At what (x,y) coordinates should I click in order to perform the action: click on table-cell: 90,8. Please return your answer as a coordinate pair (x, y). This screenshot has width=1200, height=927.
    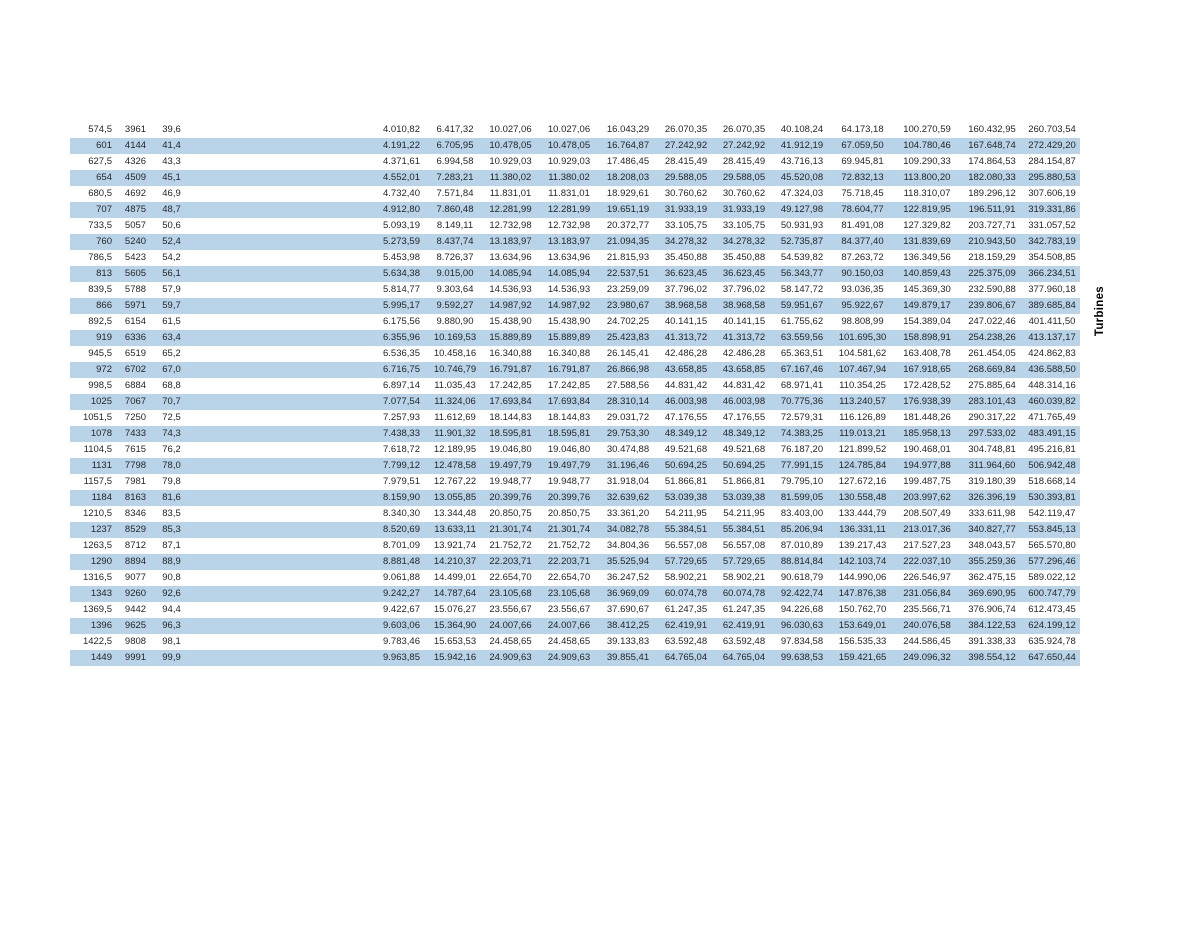
    Looking at the image, I should click on (171, 577).